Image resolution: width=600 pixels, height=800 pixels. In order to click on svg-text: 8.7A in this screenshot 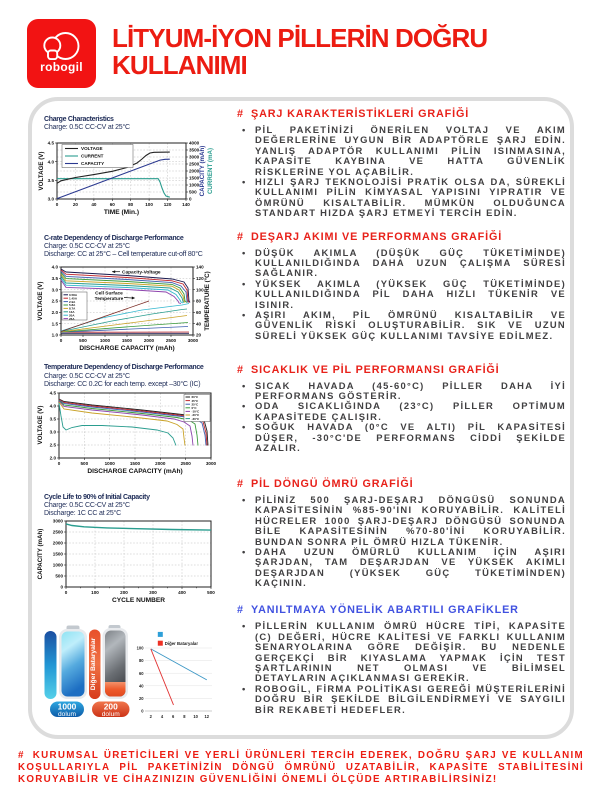, I will do `click(72, 309)`.